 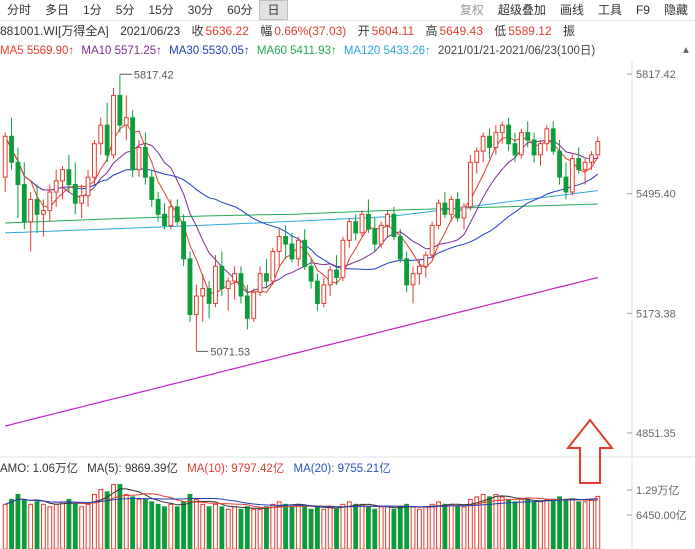 I want to click on toolbar-item-5: 隐藏, so click(x=675, y=10).